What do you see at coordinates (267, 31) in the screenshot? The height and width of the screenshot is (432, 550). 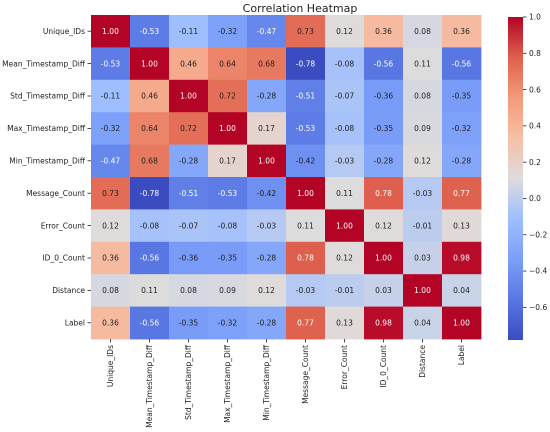 I see `cell-value-label: -0.47` at bounding box center [267, 31].